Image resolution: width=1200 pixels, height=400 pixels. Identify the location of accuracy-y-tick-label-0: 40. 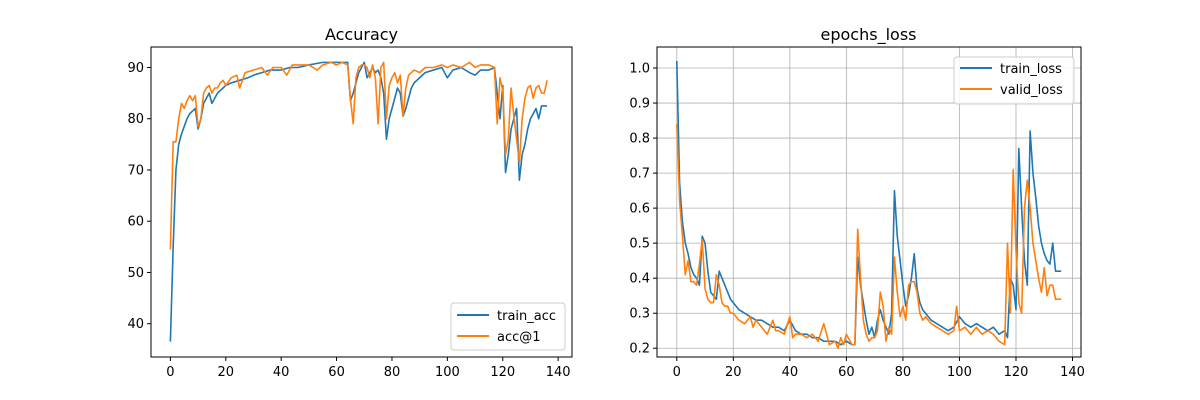
(135, 324).